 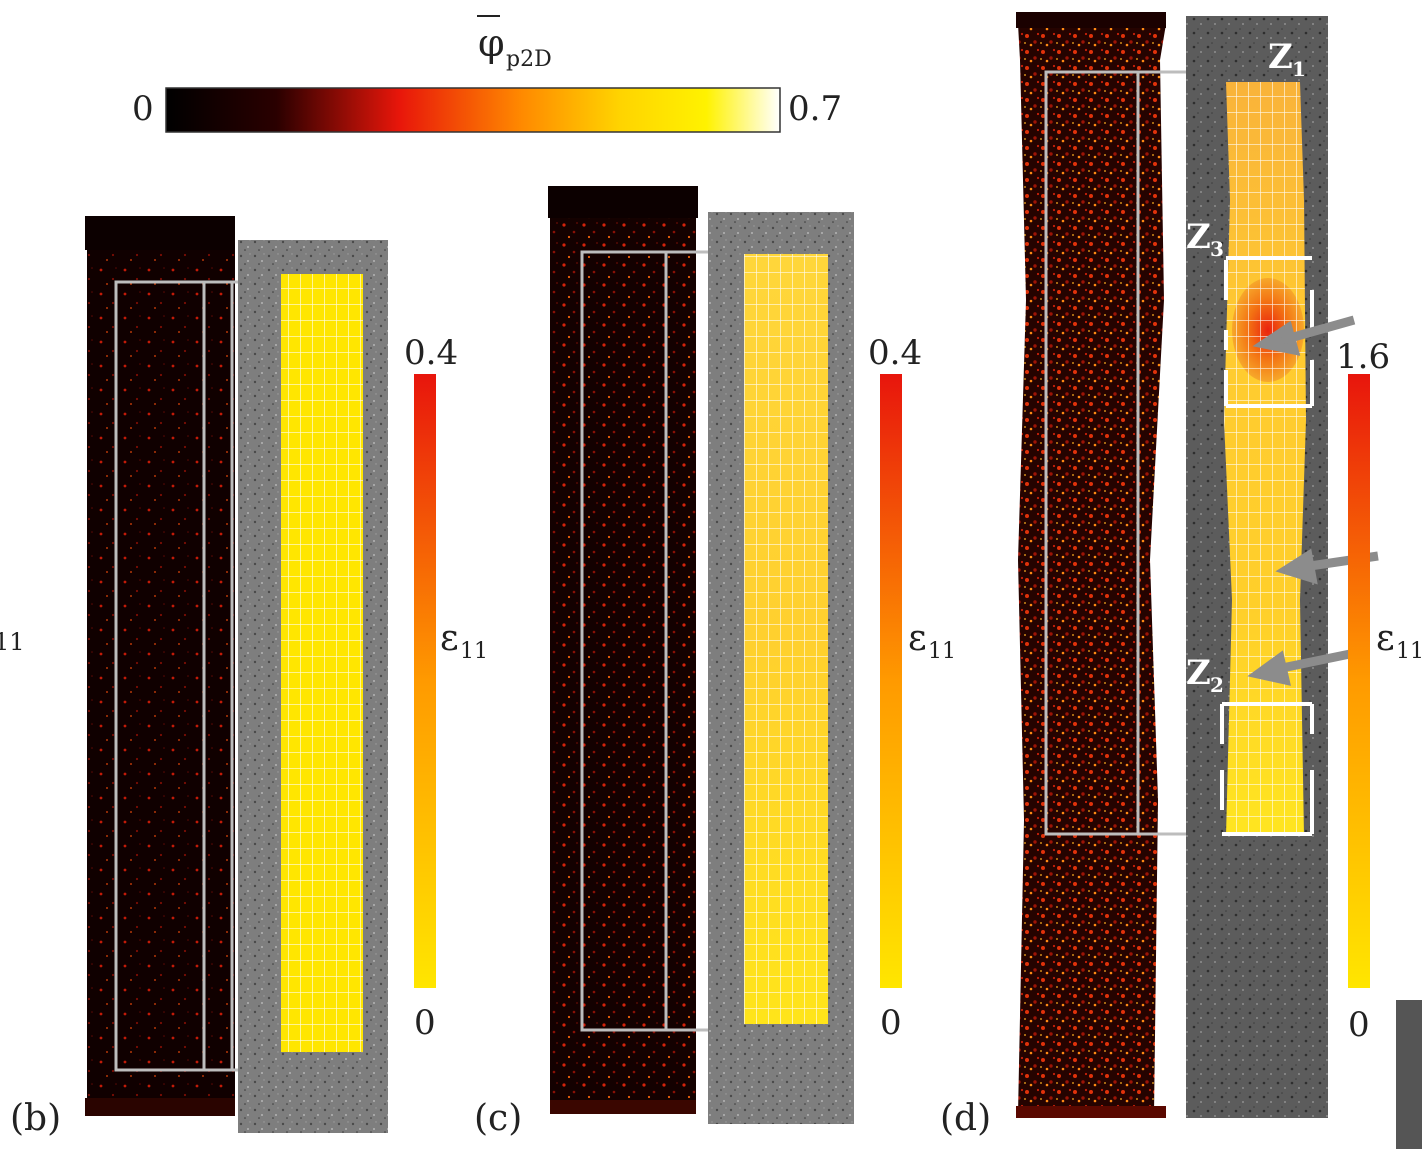 I want to click on arrow-z3-head, so click(x=1276, y=338).